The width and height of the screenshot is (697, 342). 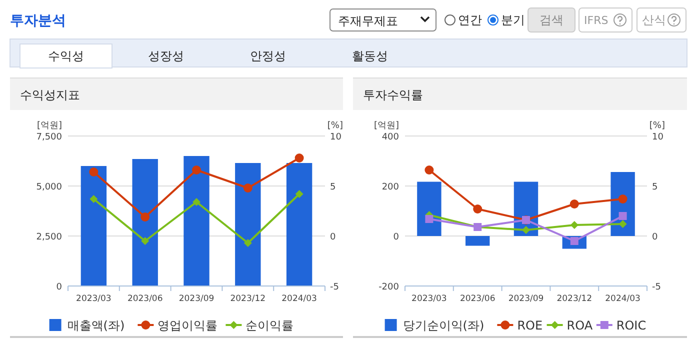 What do you see at coordinates (49, 237) in the screenshot?
I see `y-tick-label: 2,500` at bounding box center [49, 237].